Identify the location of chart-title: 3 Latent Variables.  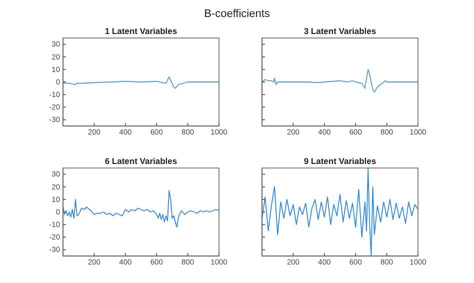
(340, 31).